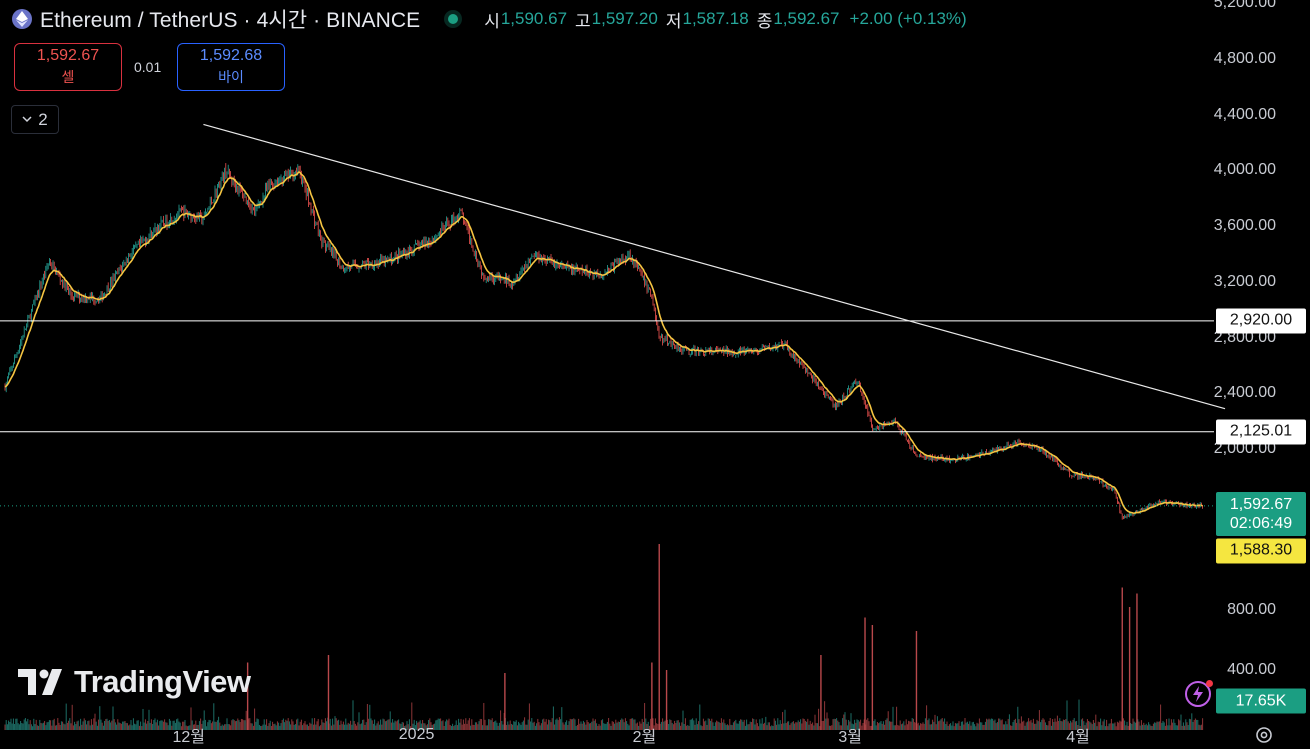 The width and height of the screenshot is (1310, 749). Describe the element at coordinates (1261, 321) in the screenshot. I see `level-high-price-tag: 2,920.00` at that location.